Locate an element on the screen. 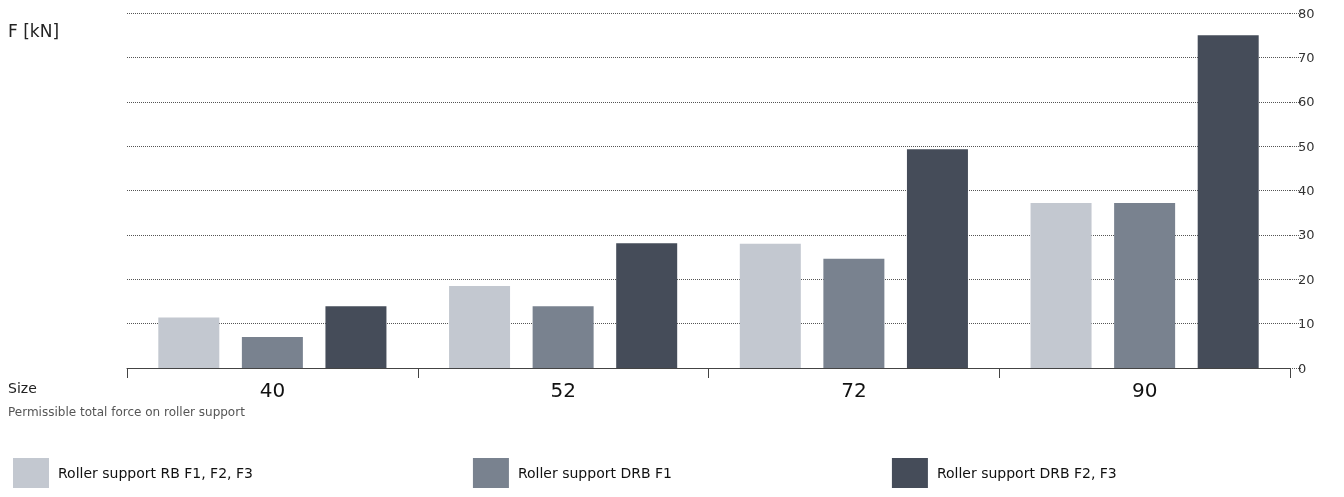 This screenshot has width=1344, height=497. text: Permissible total force on roller support is located at coordinates (127, 412).